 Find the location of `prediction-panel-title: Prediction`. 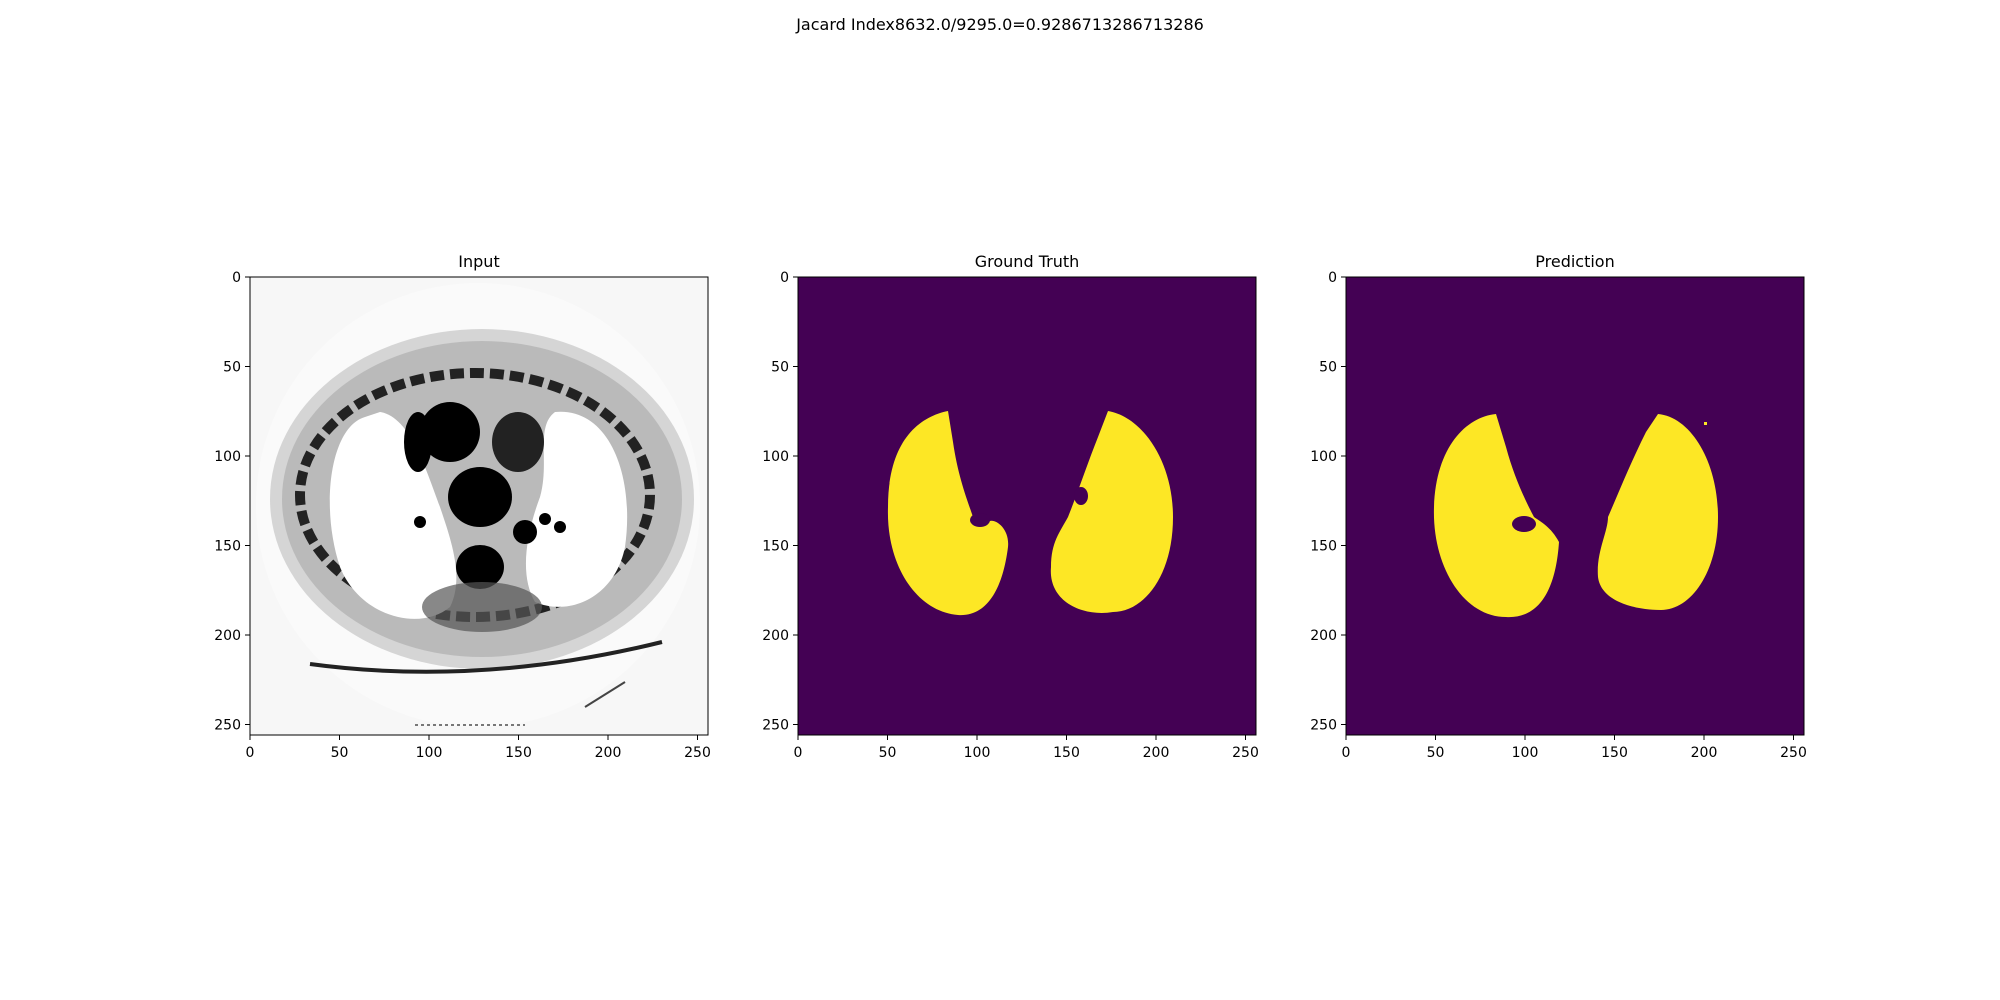

prediction-panel-title: Prediction is located at coordinates (1575, 261).